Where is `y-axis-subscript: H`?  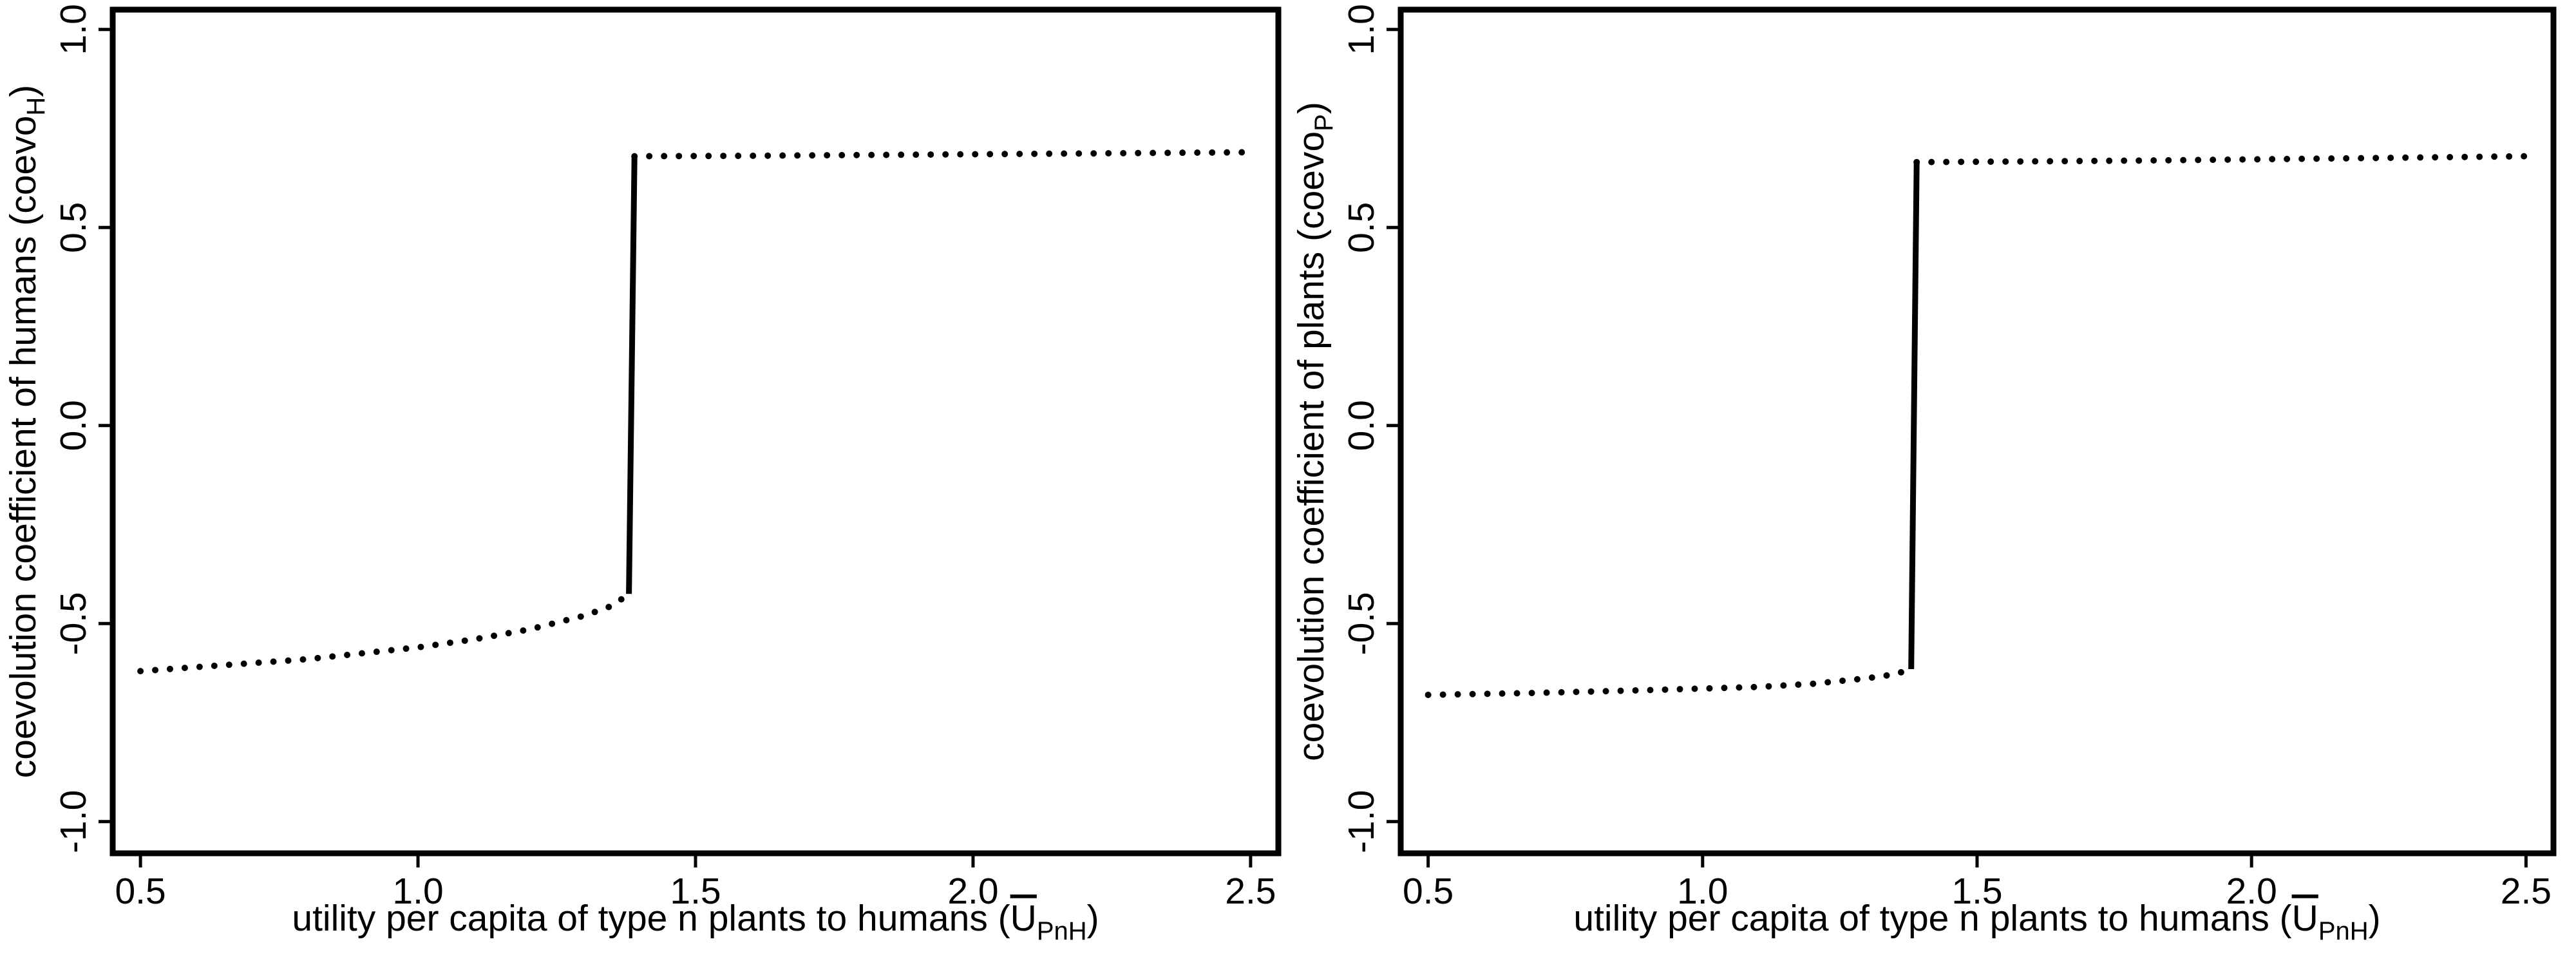
y-axis-subscript: H is located at coordinates (36, 107).